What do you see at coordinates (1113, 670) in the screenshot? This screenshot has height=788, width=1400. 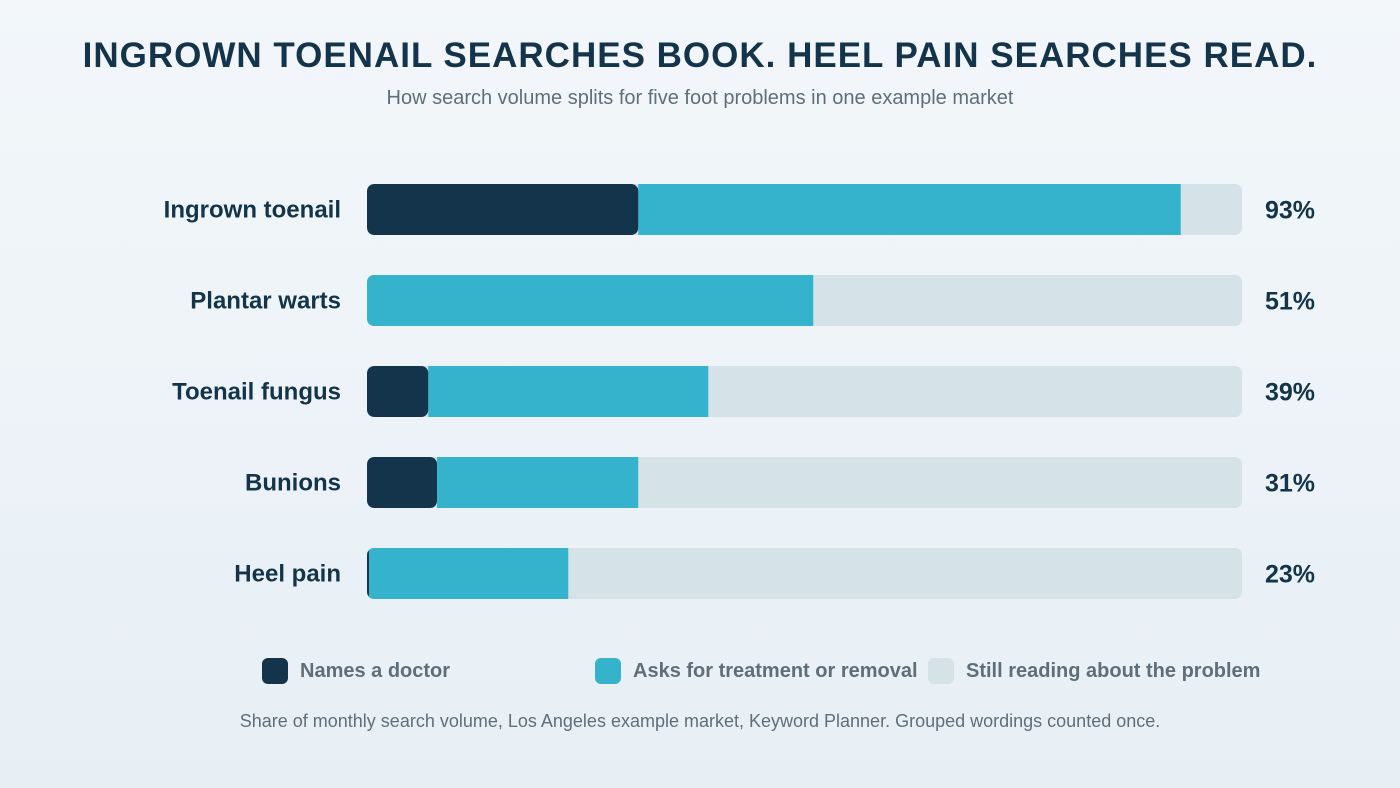 I see `legend-label-reading: Still reading about the problem` at bounding box center [1113, 670].